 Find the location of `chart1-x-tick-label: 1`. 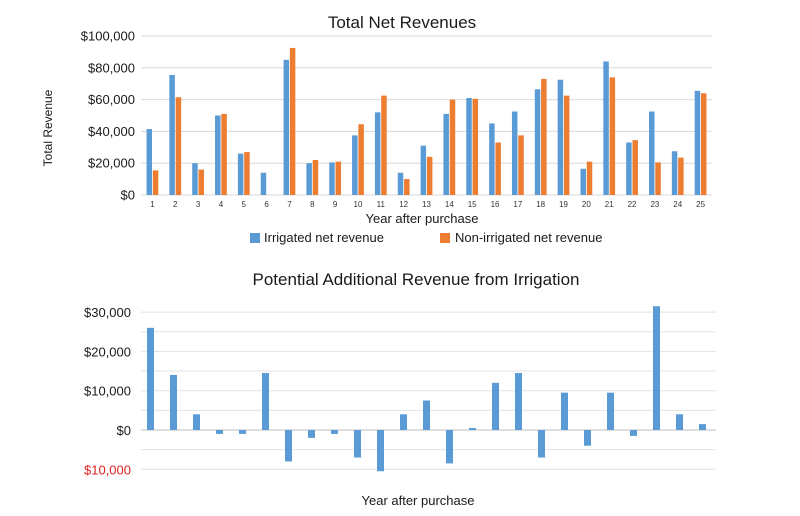

chart1-x-tick-label: 1 is located at coordinates (152, 204).